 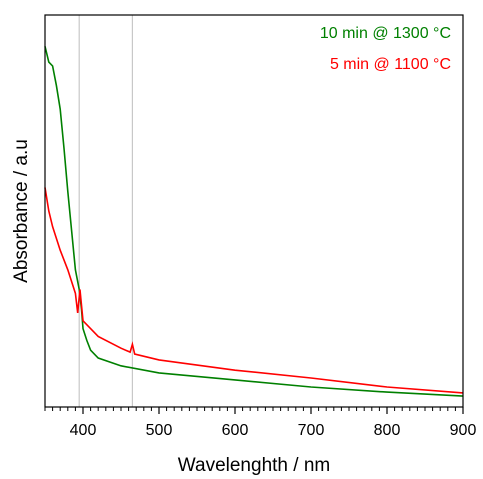 What do you see at coordinates (21, 211) in the screenshot?
I see `y-axis-label: Absorbance / a.u` at bounding box center [21, 211].